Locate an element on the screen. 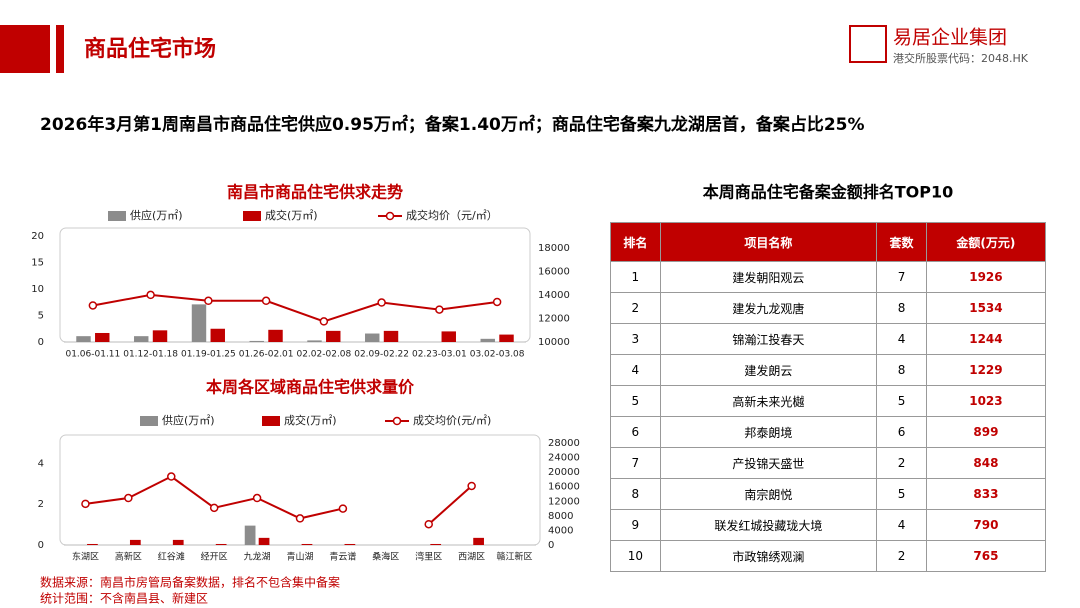 This screenshot has width=1080, height=608. table-cell: 建发朝阳观云 is located at coordinates (768, 277).